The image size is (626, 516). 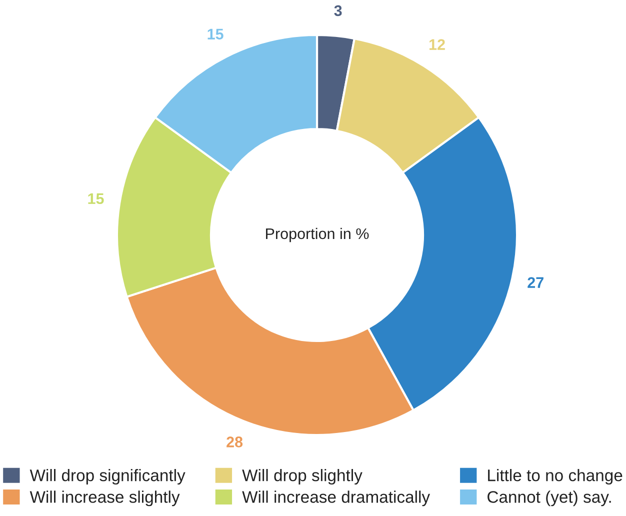 What do you see at coordinates (338, 10) in the screenshot?
I see `data-label: 3` at bounding box center [338, 10].